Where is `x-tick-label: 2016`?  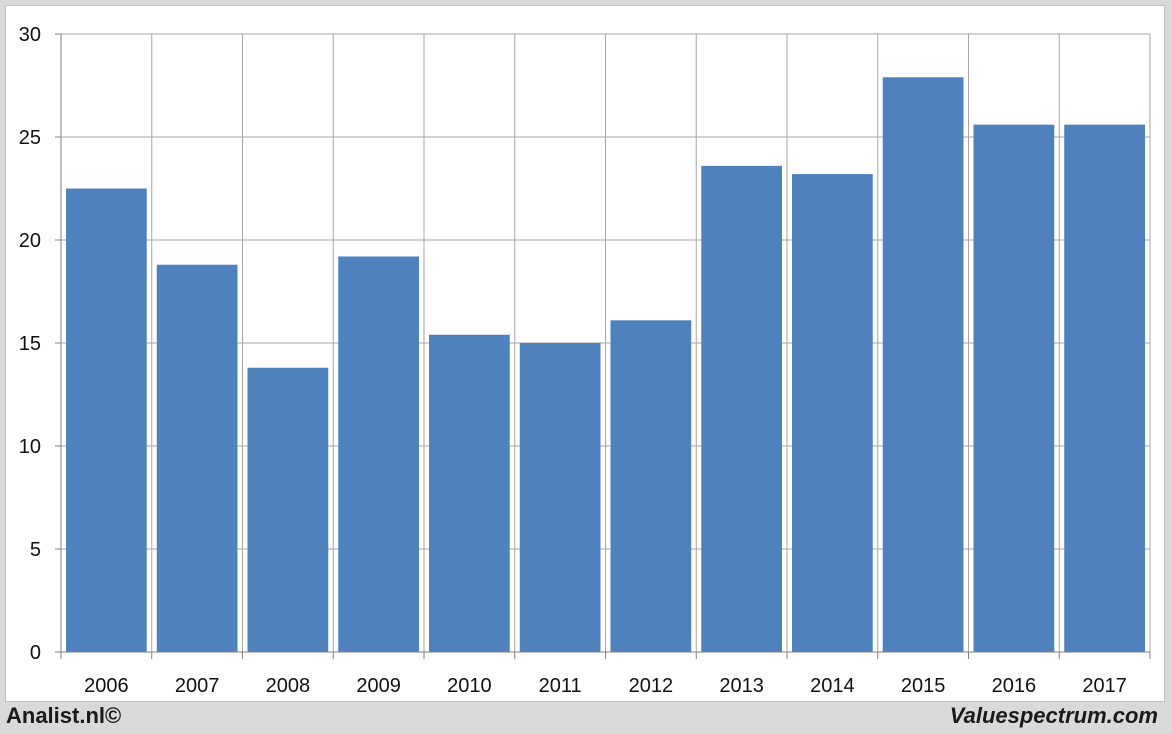 x-tick-label: 2016 is located at coordinates (1014, 686).